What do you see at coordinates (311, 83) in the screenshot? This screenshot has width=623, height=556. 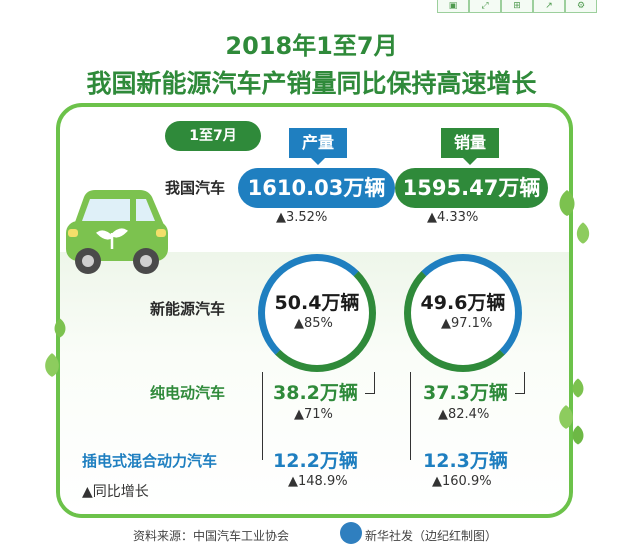 I see `title-line-2: 我国新能源汽车产销量同比保持高速增长` at bounding box center [311, 83].